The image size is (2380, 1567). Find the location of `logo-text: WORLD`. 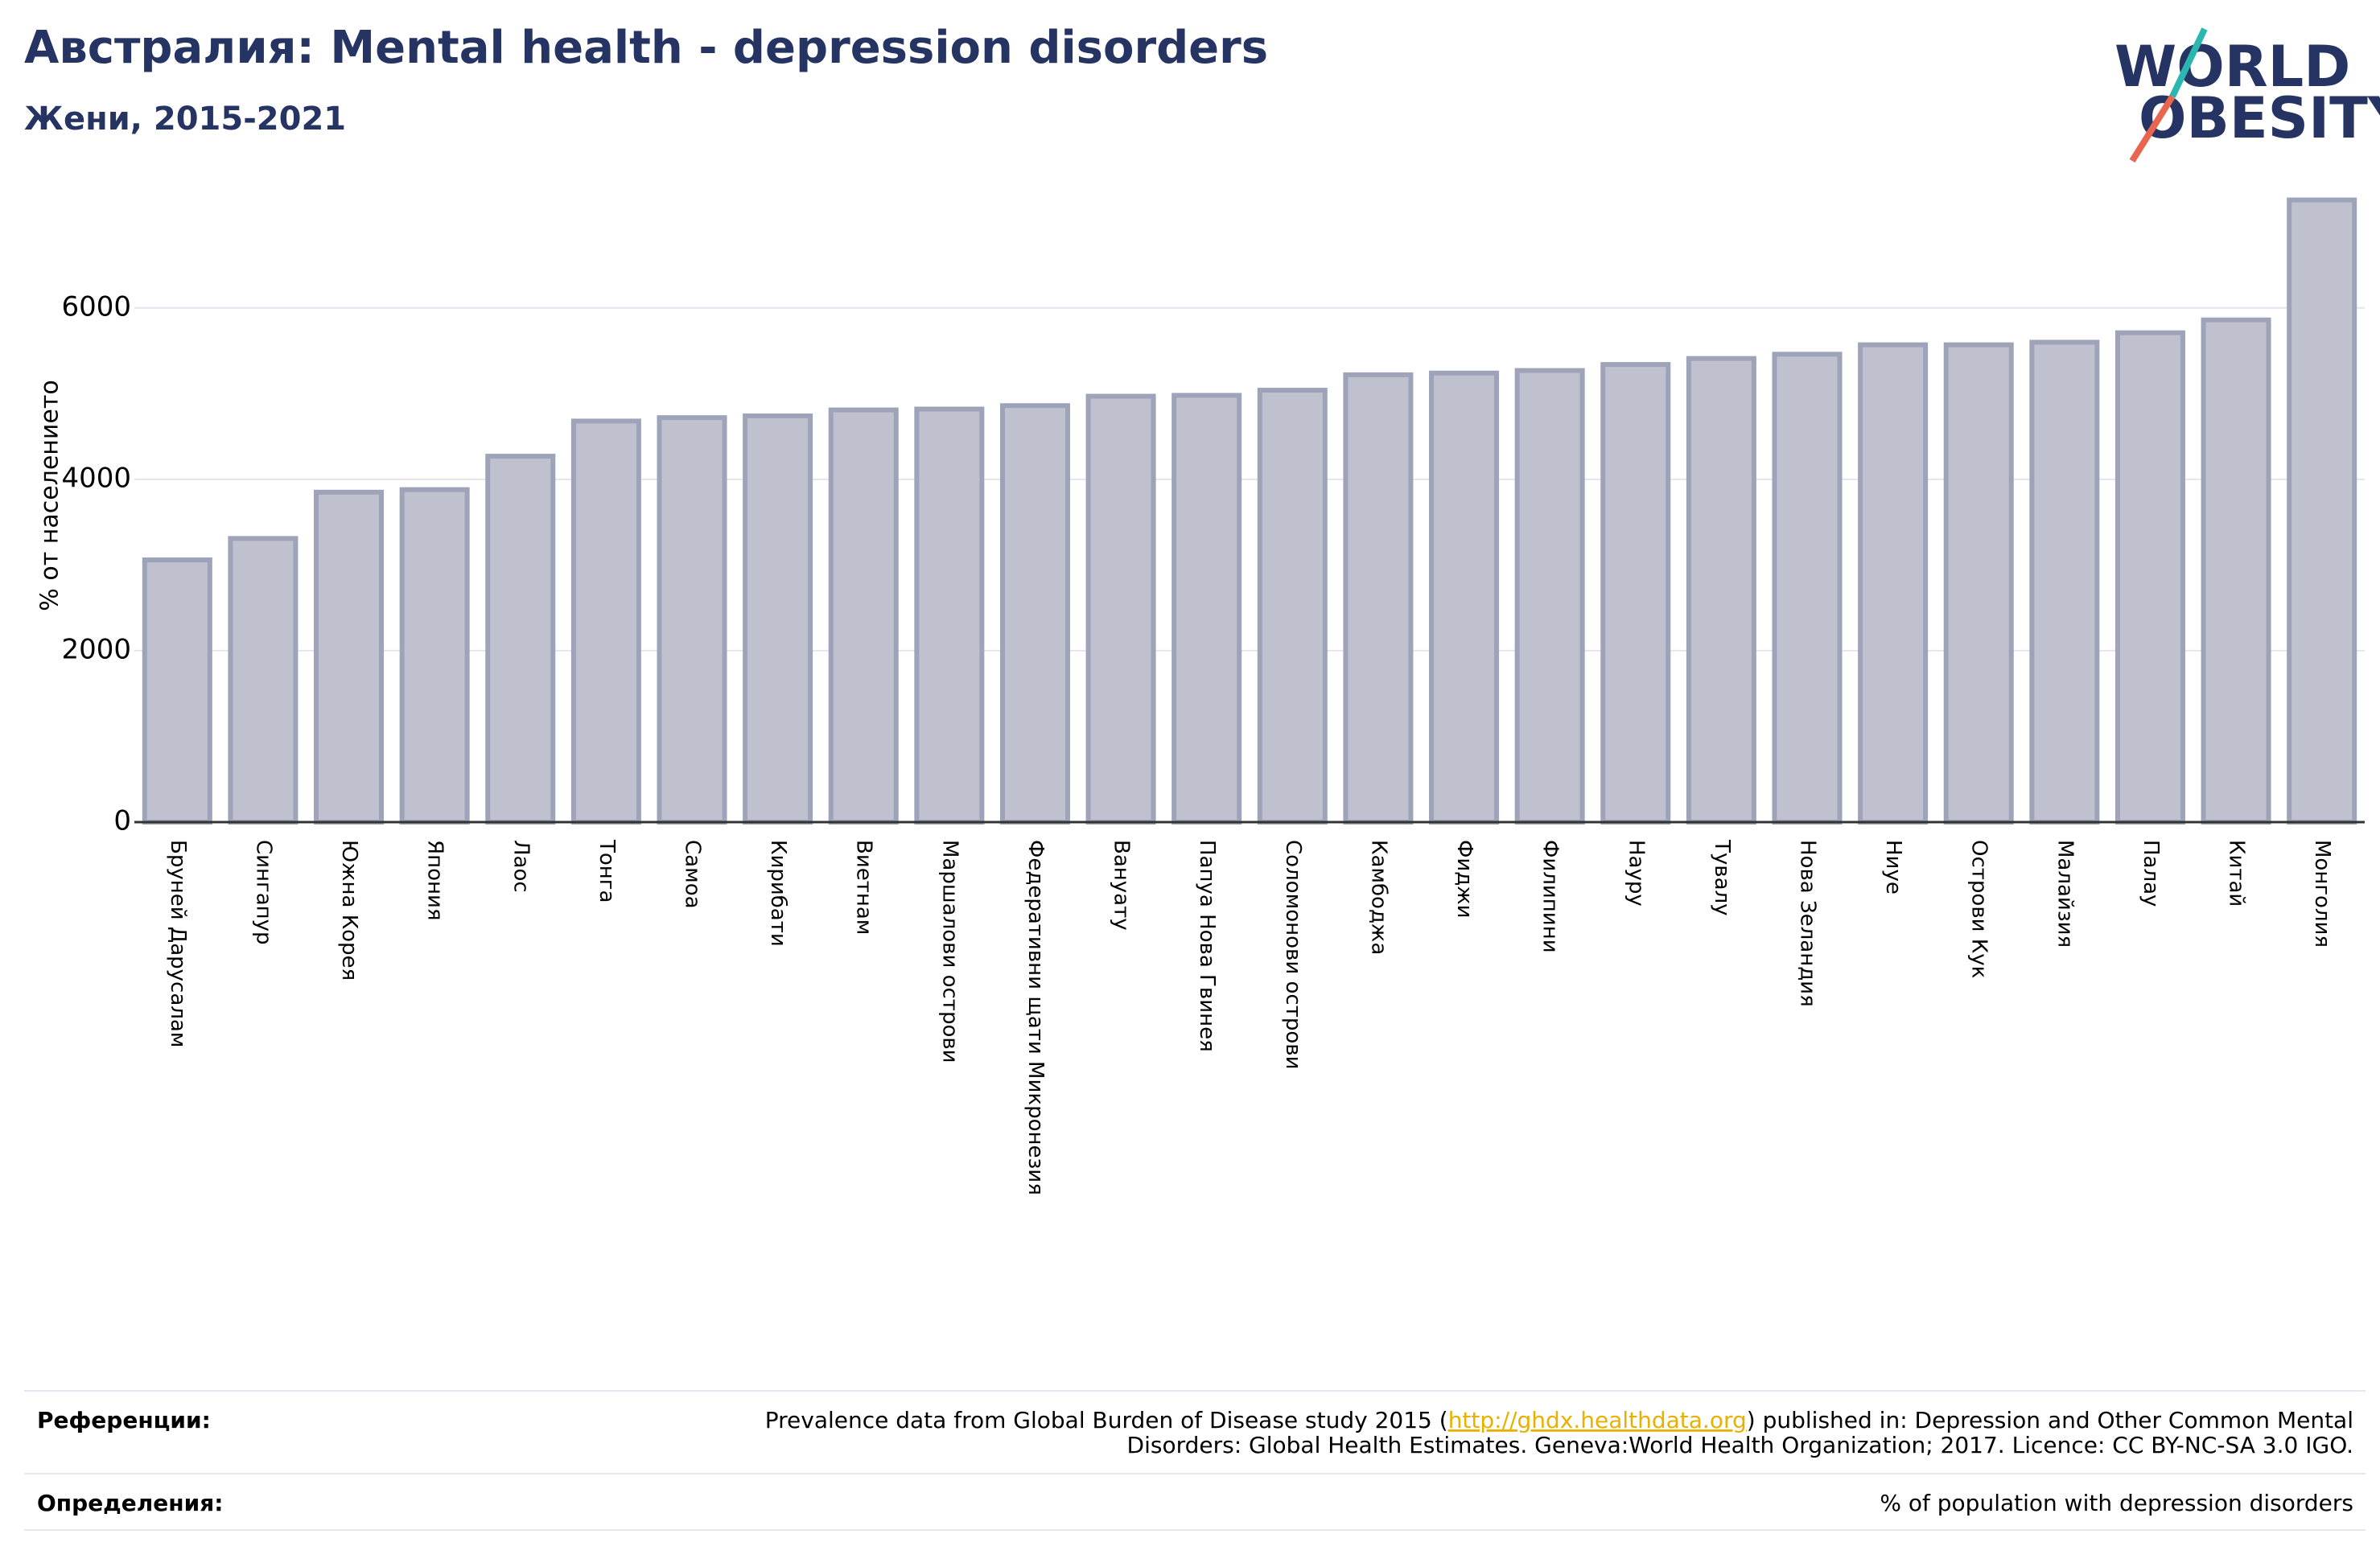

logo-text: WORLD is located at coordinates (2232, 67).